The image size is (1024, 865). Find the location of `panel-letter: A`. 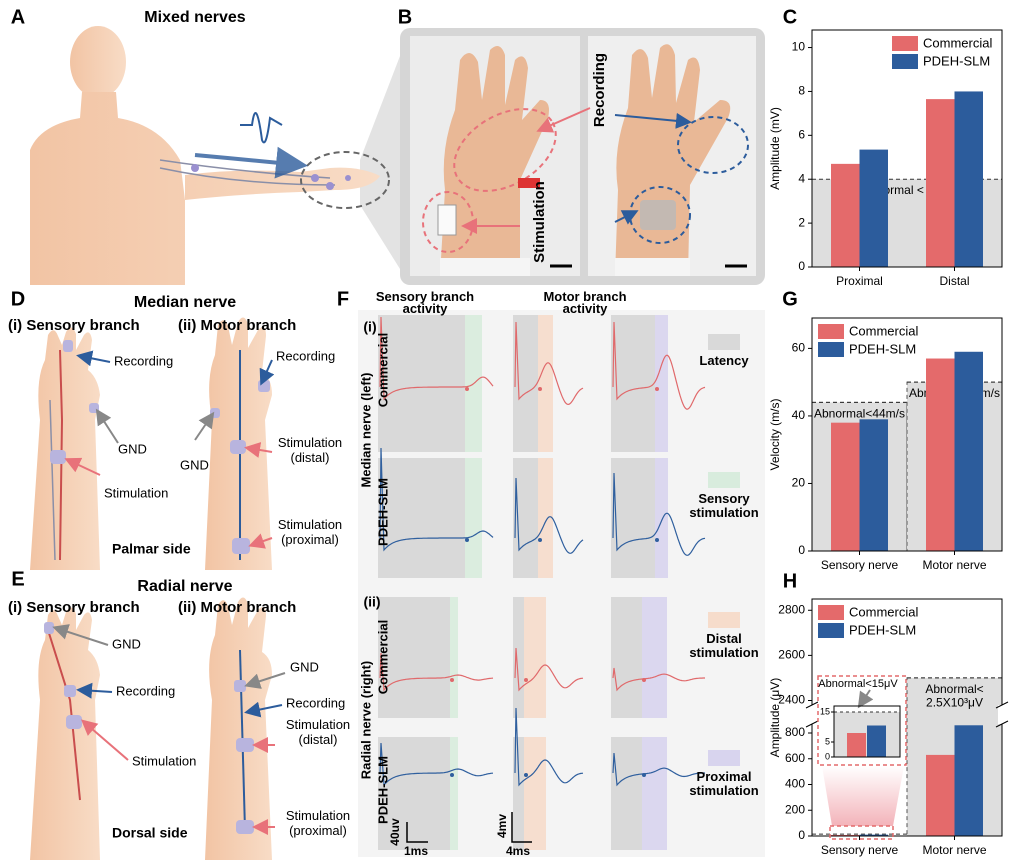

panel-letter: A is located at coordinates (18, 17).